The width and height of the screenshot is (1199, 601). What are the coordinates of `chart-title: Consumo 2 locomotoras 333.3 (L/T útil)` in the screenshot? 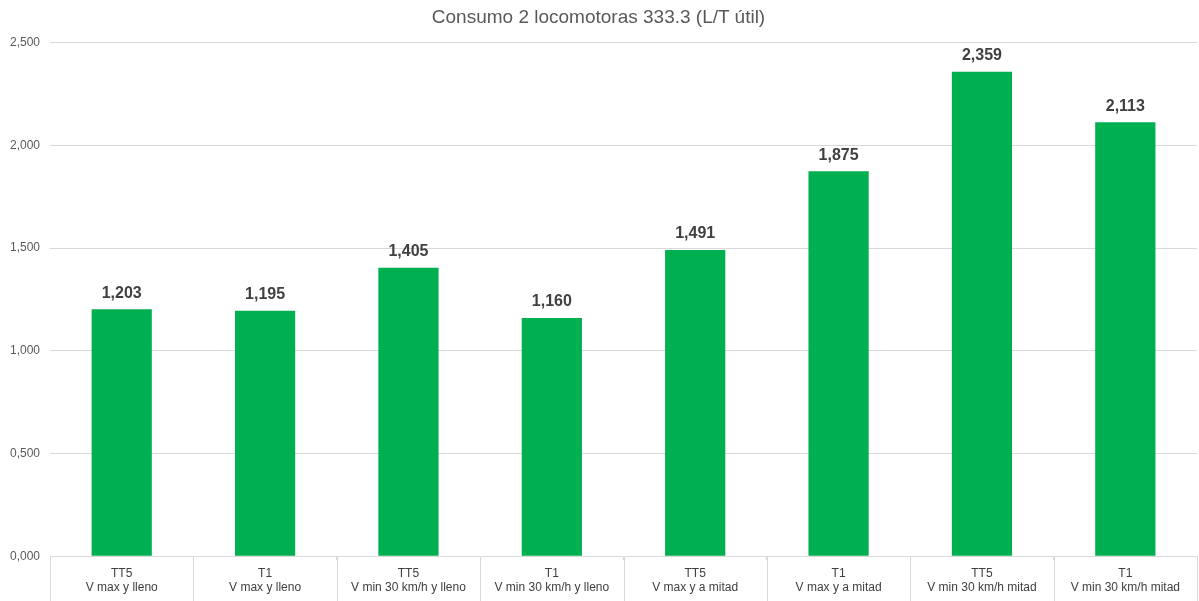 It's located at (598, 16).